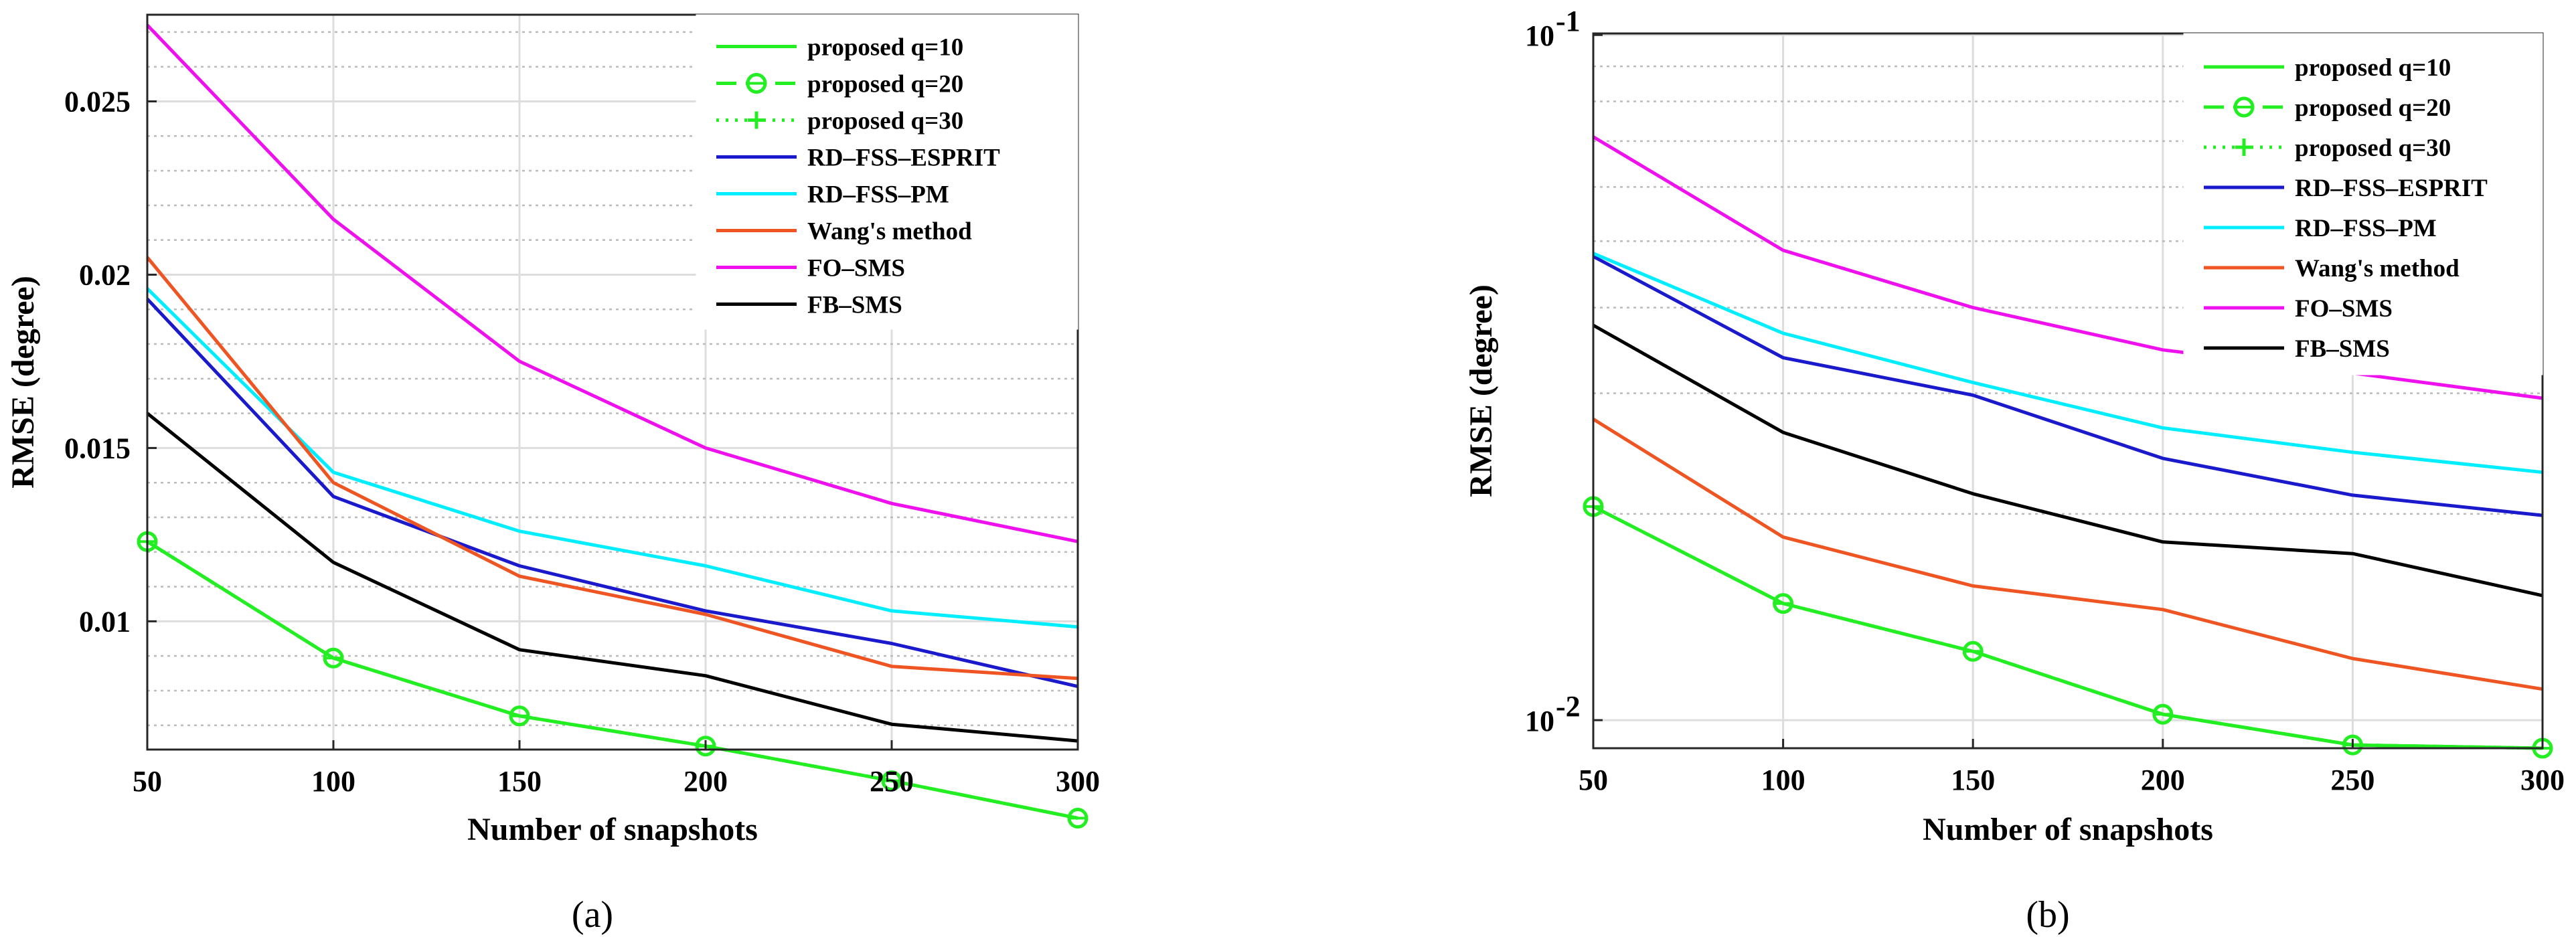 This screenshot has height=951, width=2576. I want to click on y-tick-label: 0.02, so click(105, 274).